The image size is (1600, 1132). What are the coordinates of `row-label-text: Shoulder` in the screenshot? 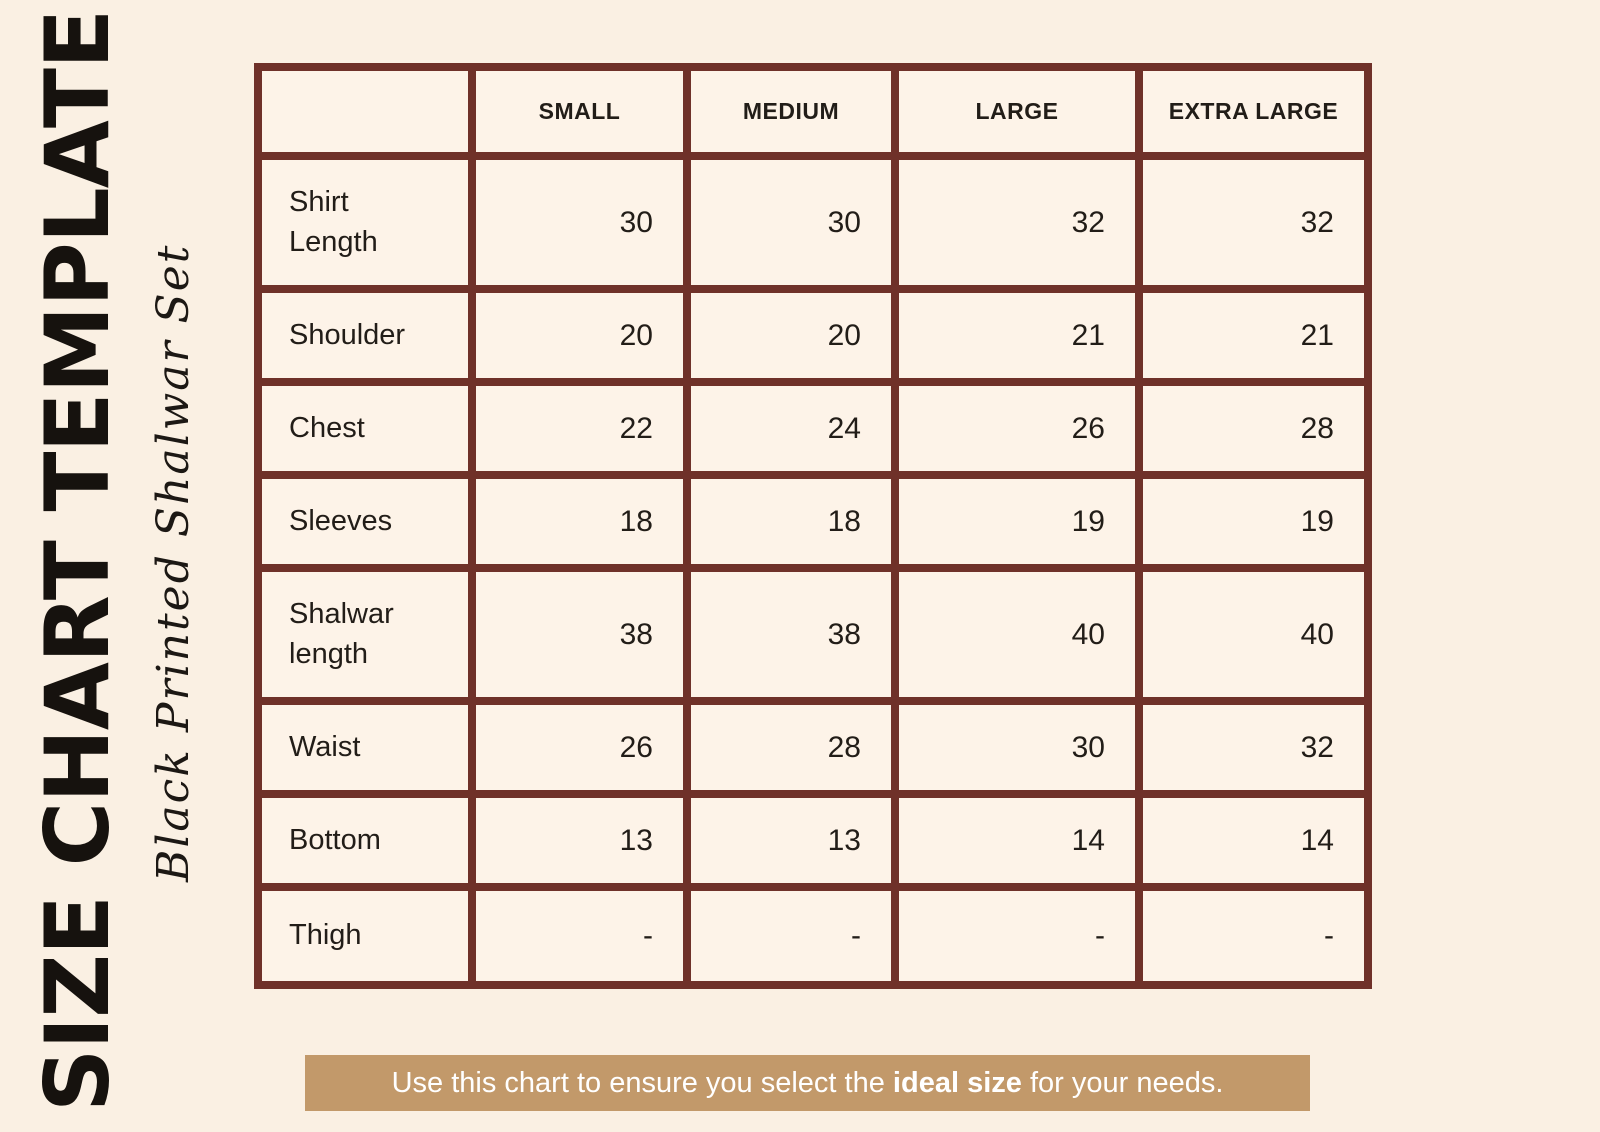 It's located at (347, 334).